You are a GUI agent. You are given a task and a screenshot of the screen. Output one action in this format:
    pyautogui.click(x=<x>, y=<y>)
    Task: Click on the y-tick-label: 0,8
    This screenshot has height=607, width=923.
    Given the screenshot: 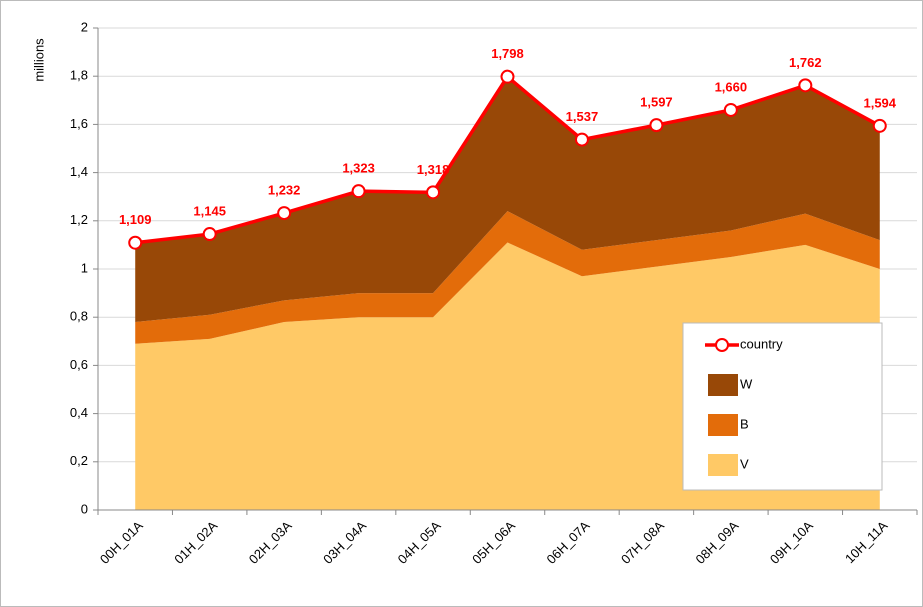 What is the action you would take?
    pyautogui.click(x=79, y=316)
    